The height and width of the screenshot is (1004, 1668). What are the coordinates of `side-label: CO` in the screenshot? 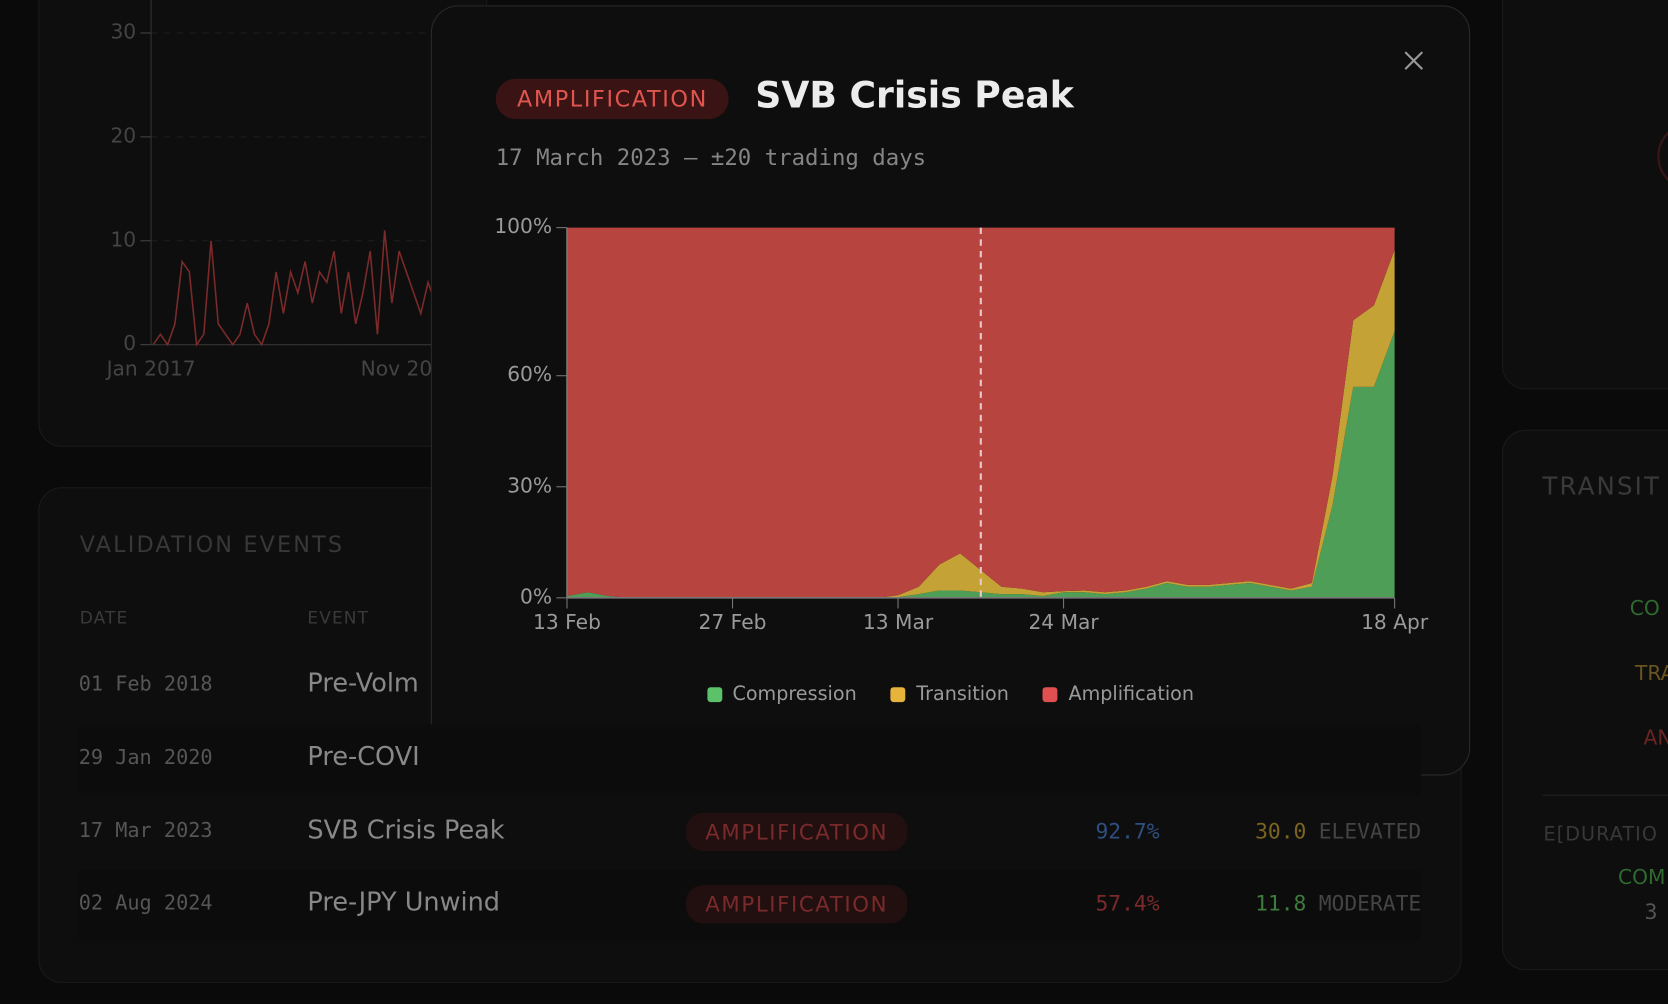 It's located at (1644, 608).